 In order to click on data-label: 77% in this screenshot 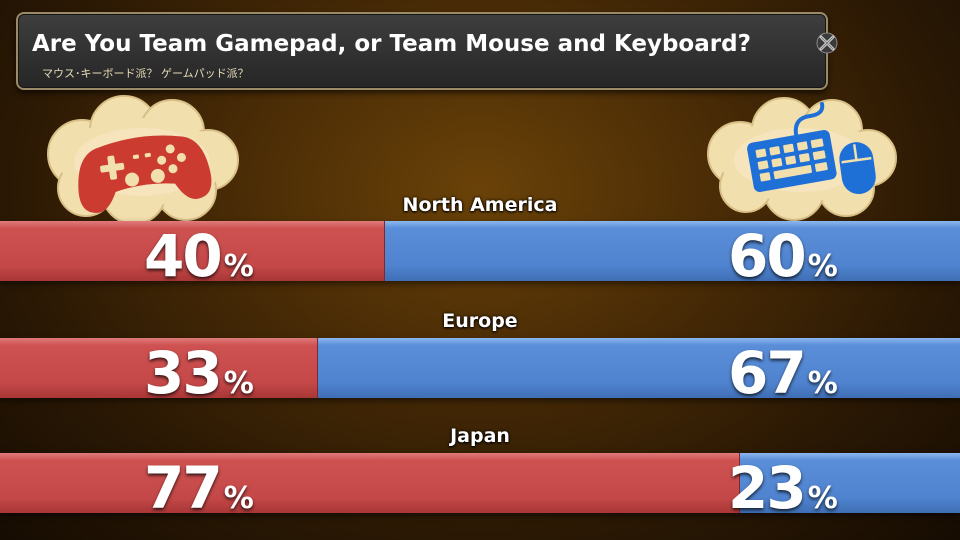, I will do `click(199, 488)`.